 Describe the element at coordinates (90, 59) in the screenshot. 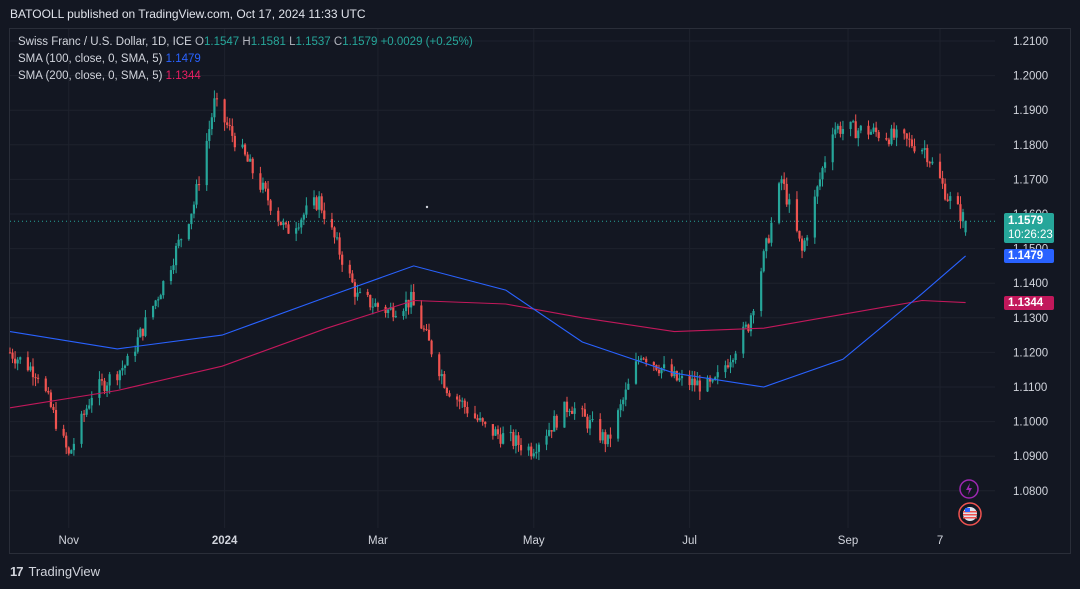

I see `legend-sma100-label: SMA (100, close, 0, SMA, 5)` at that location.